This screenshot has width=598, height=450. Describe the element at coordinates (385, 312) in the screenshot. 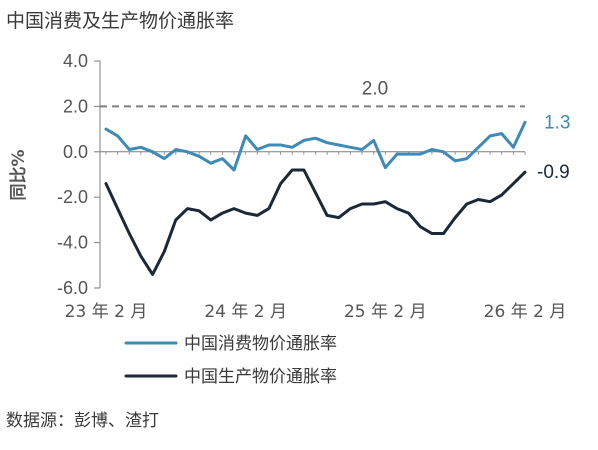

I see `x-tick-label: 25 年 2 月` at that location.